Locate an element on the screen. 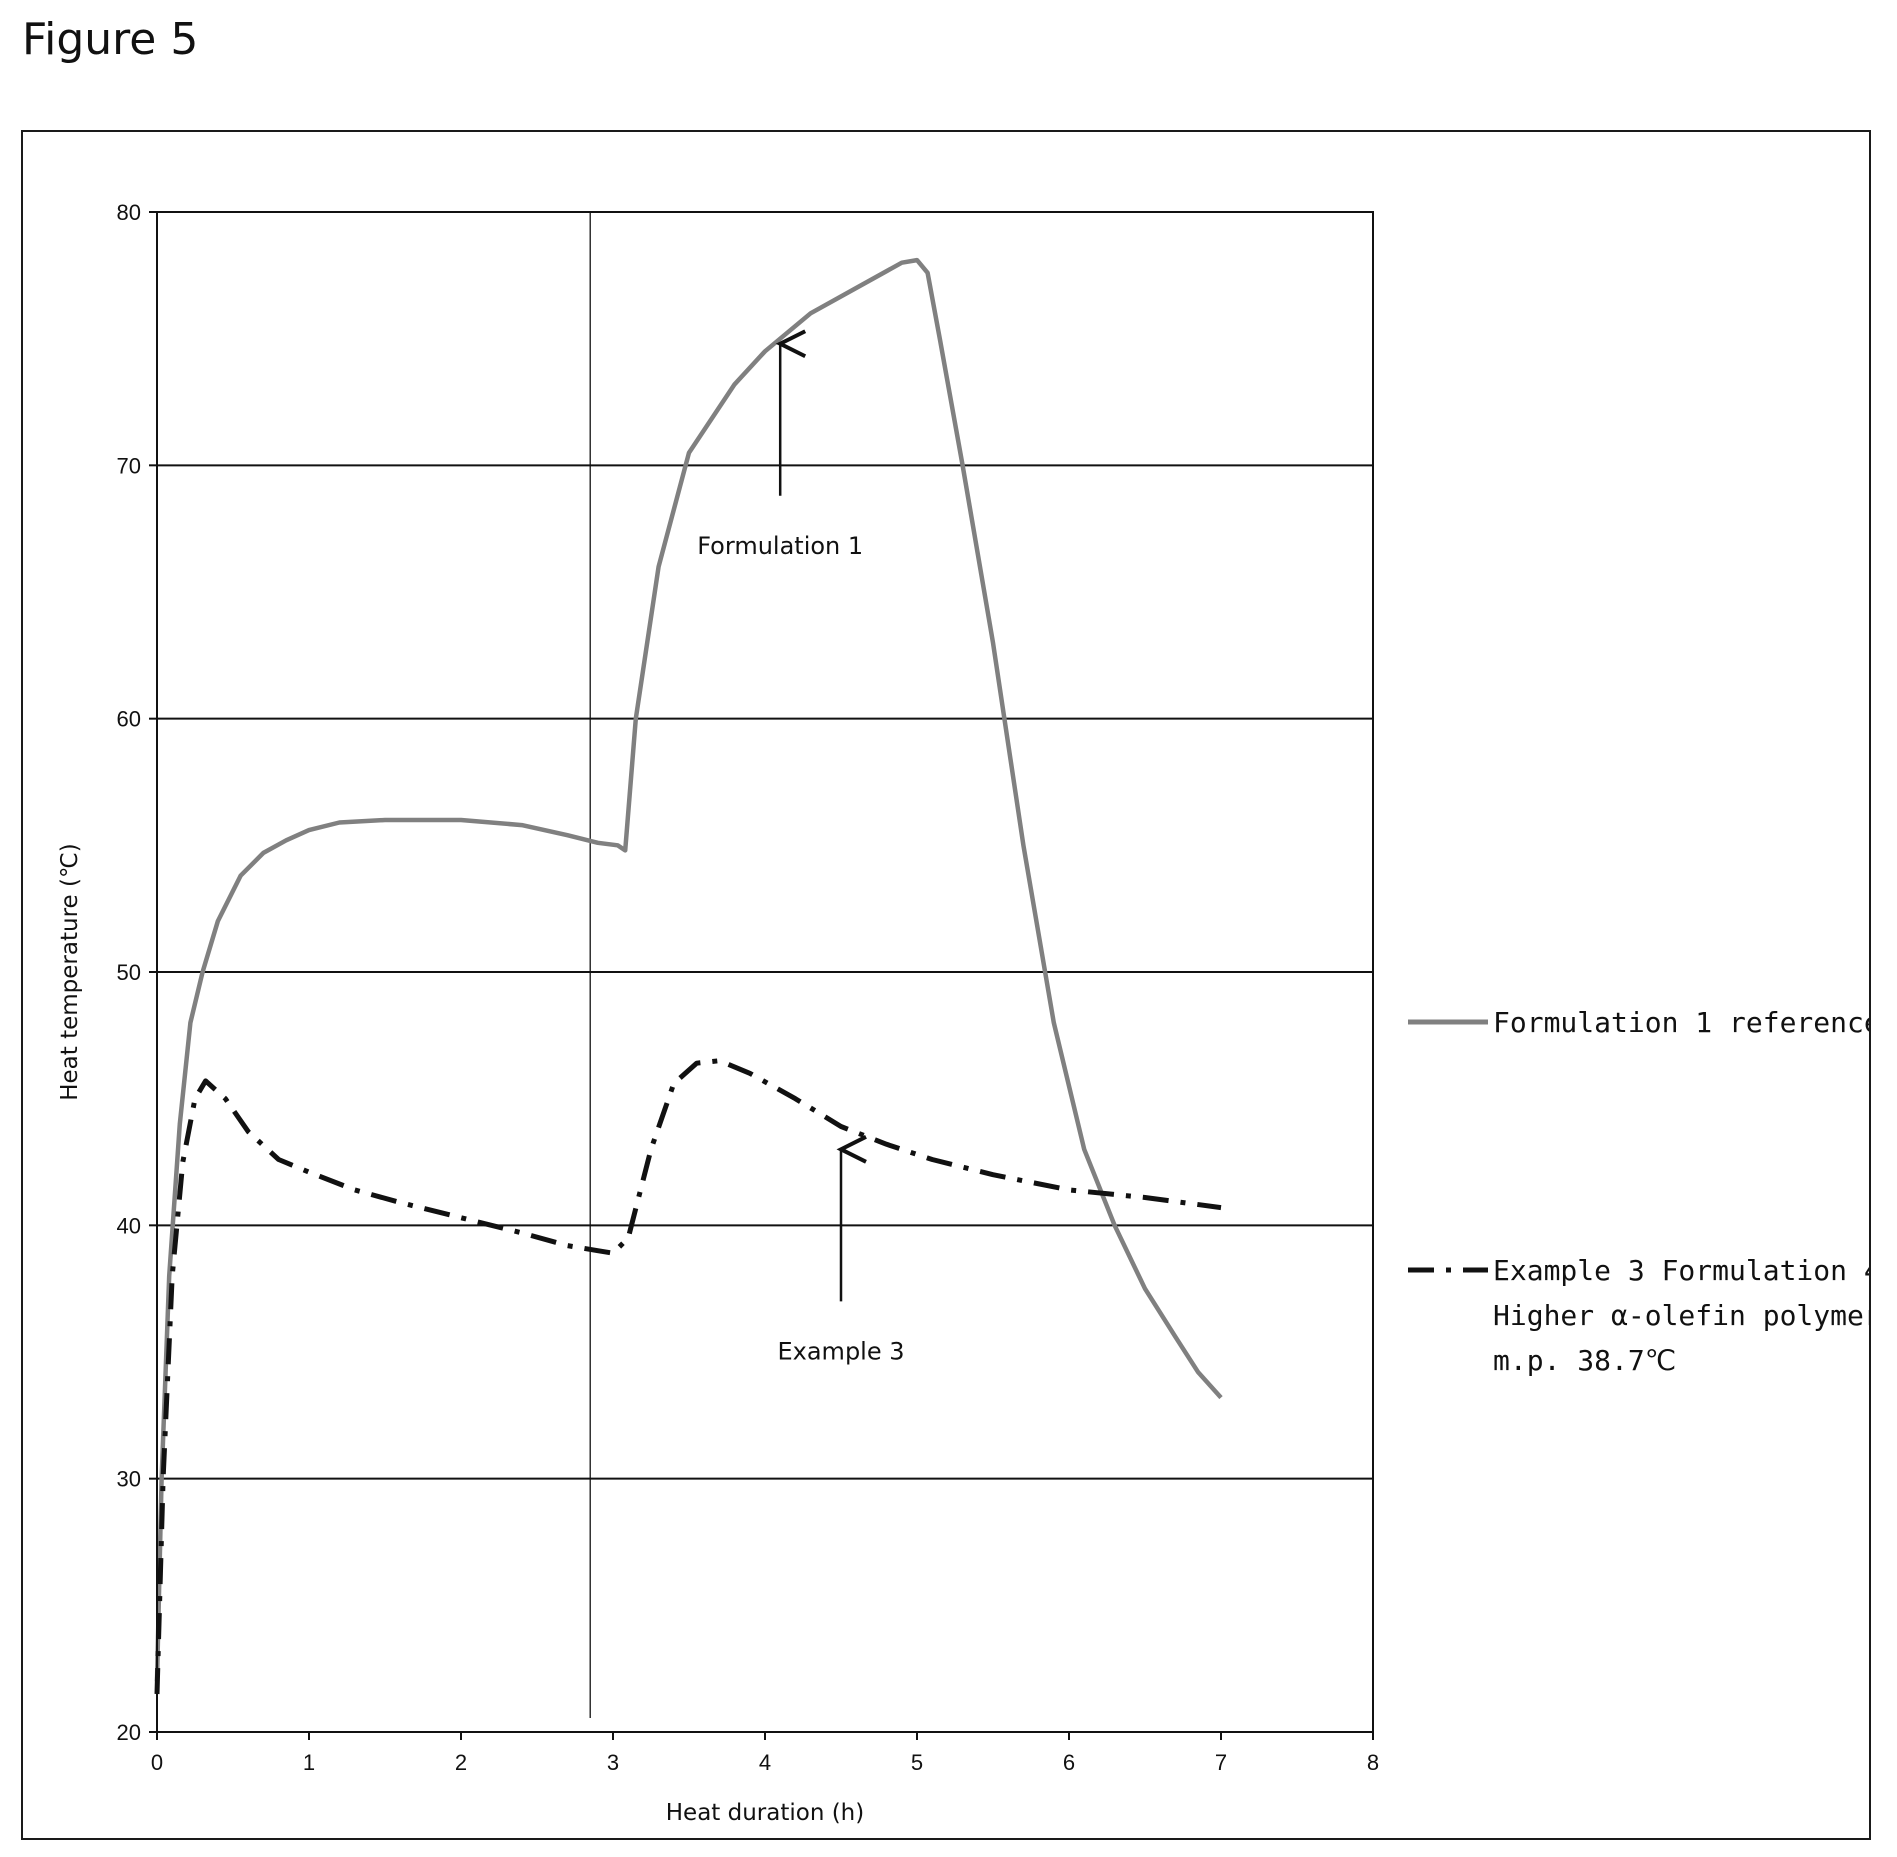 The height and width of the screenshot is (1857, 1897). x-tick-label: 8 is located at coordinates (1373, 1762).